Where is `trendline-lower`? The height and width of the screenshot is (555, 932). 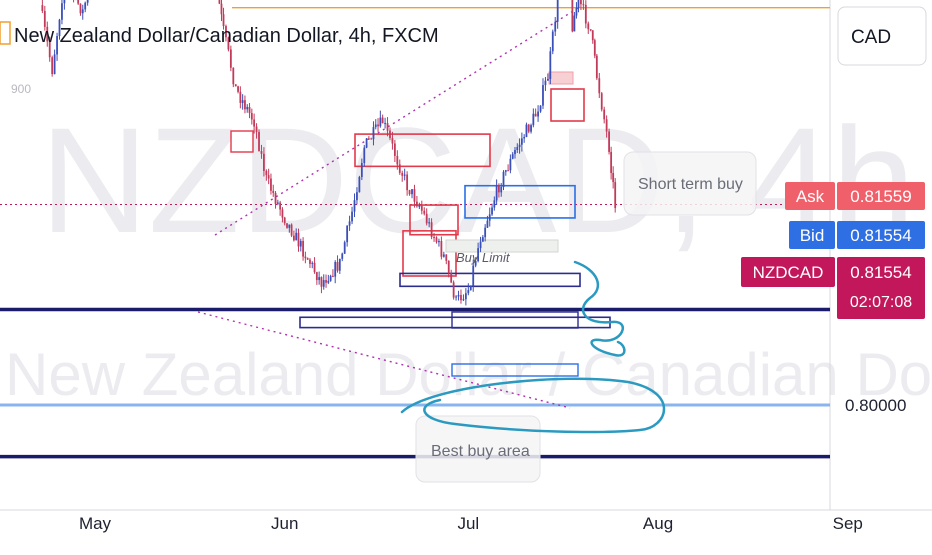
trendline-lower is located at coordinates (384, 360).